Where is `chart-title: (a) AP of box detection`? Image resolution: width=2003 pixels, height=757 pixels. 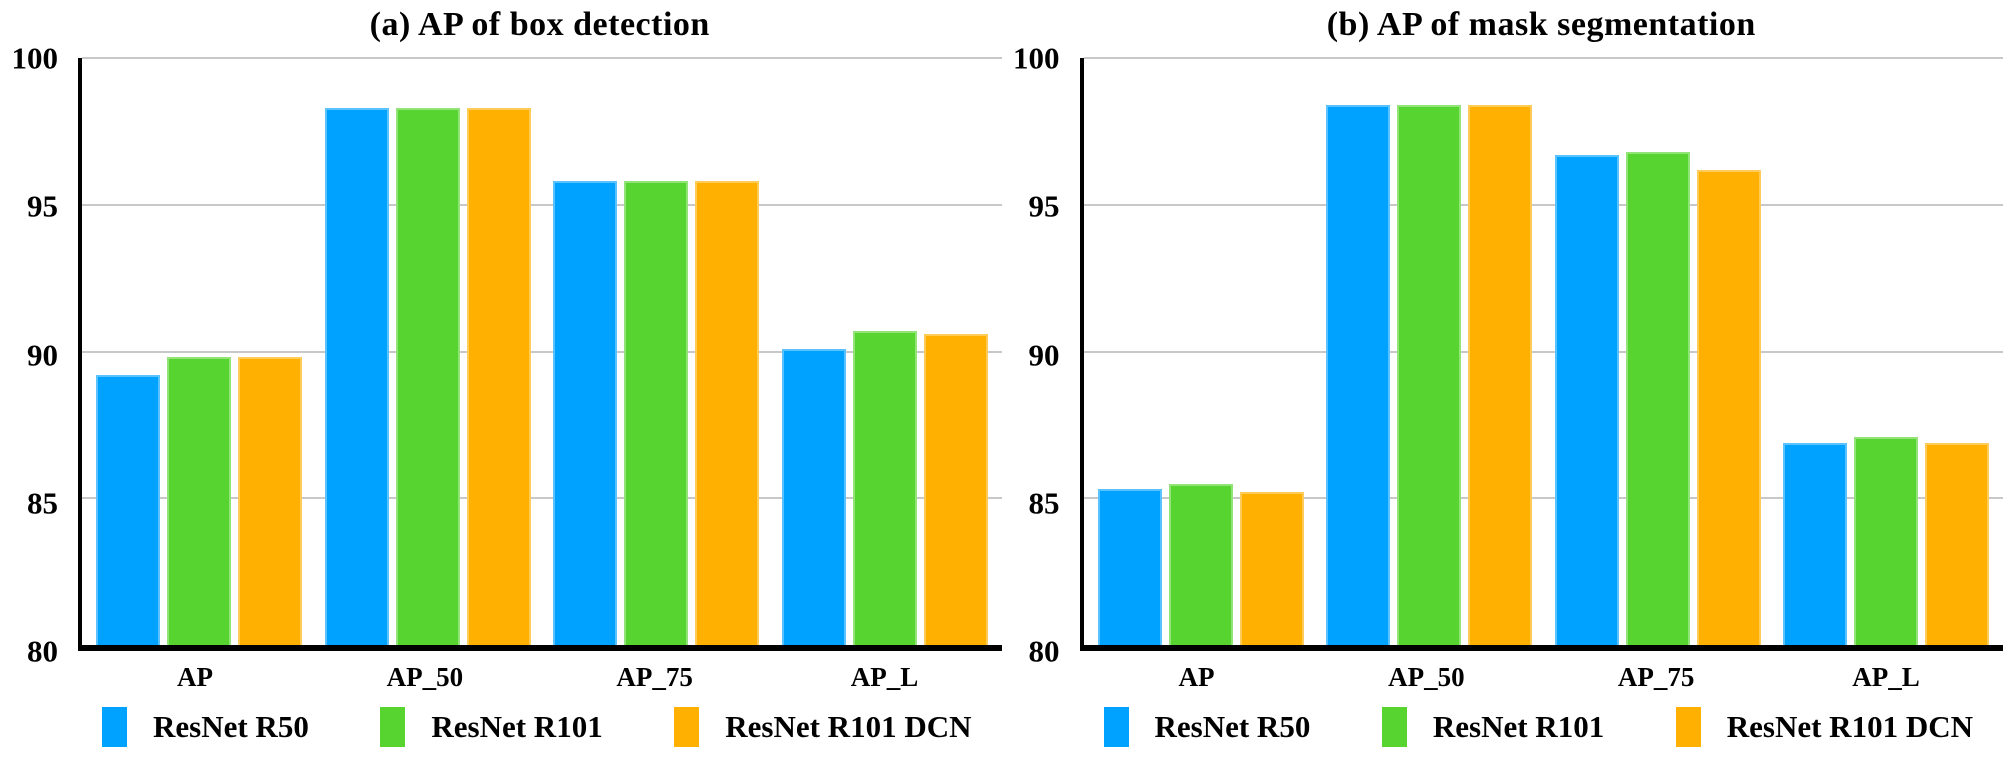 chart-title: (a) AP of box detection is located at coordinates (539, 24).